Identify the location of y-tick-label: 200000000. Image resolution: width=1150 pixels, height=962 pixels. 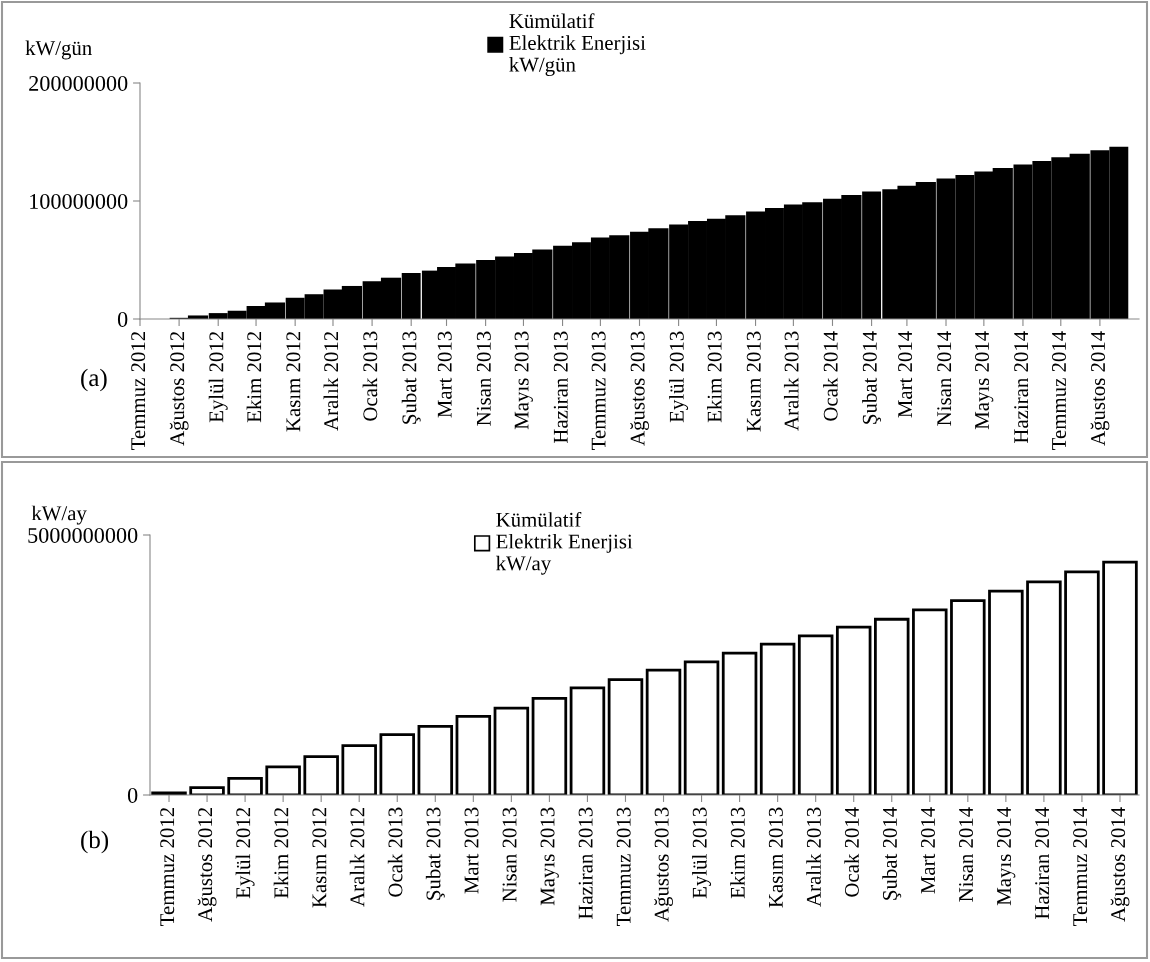
(78, 83).